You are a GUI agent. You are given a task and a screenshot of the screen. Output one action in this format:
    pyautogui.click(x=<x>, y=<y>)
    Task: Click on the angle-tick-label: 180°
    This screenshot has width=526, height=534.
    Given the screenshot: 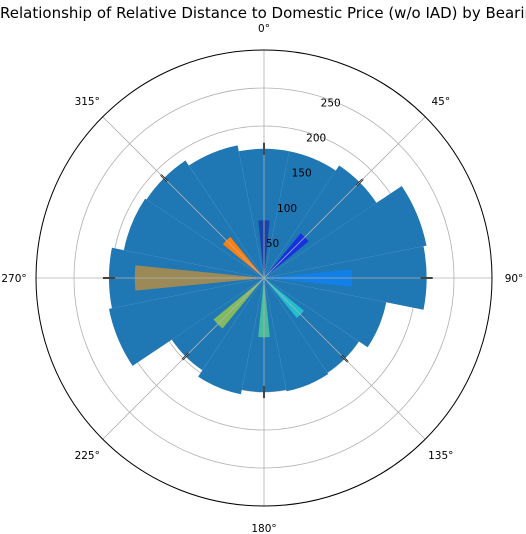 What is the action you would take?
    pyautogui.click(x=263, y=528)
    